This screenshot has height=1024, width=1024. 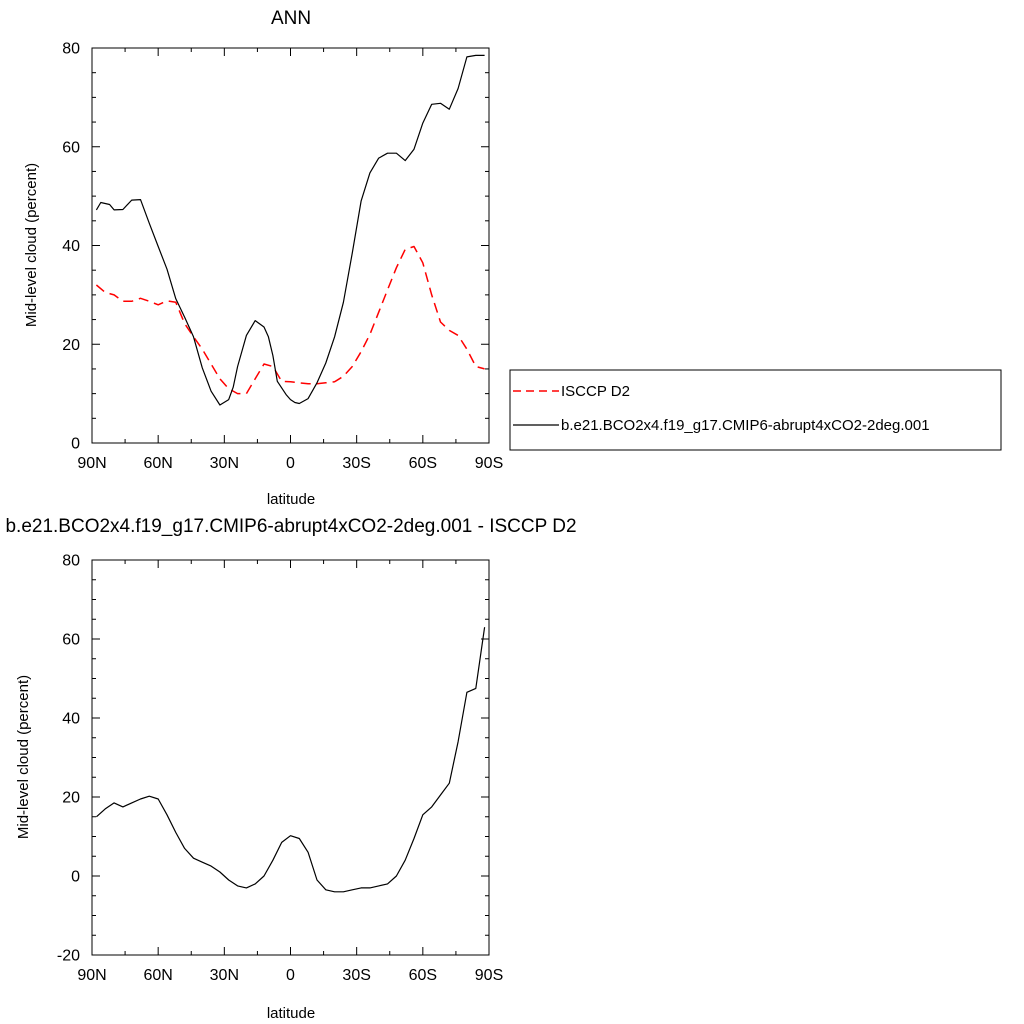 I want to click on legend-label-isccp-d2: ISCCP D2, so click(x=595, y=391).